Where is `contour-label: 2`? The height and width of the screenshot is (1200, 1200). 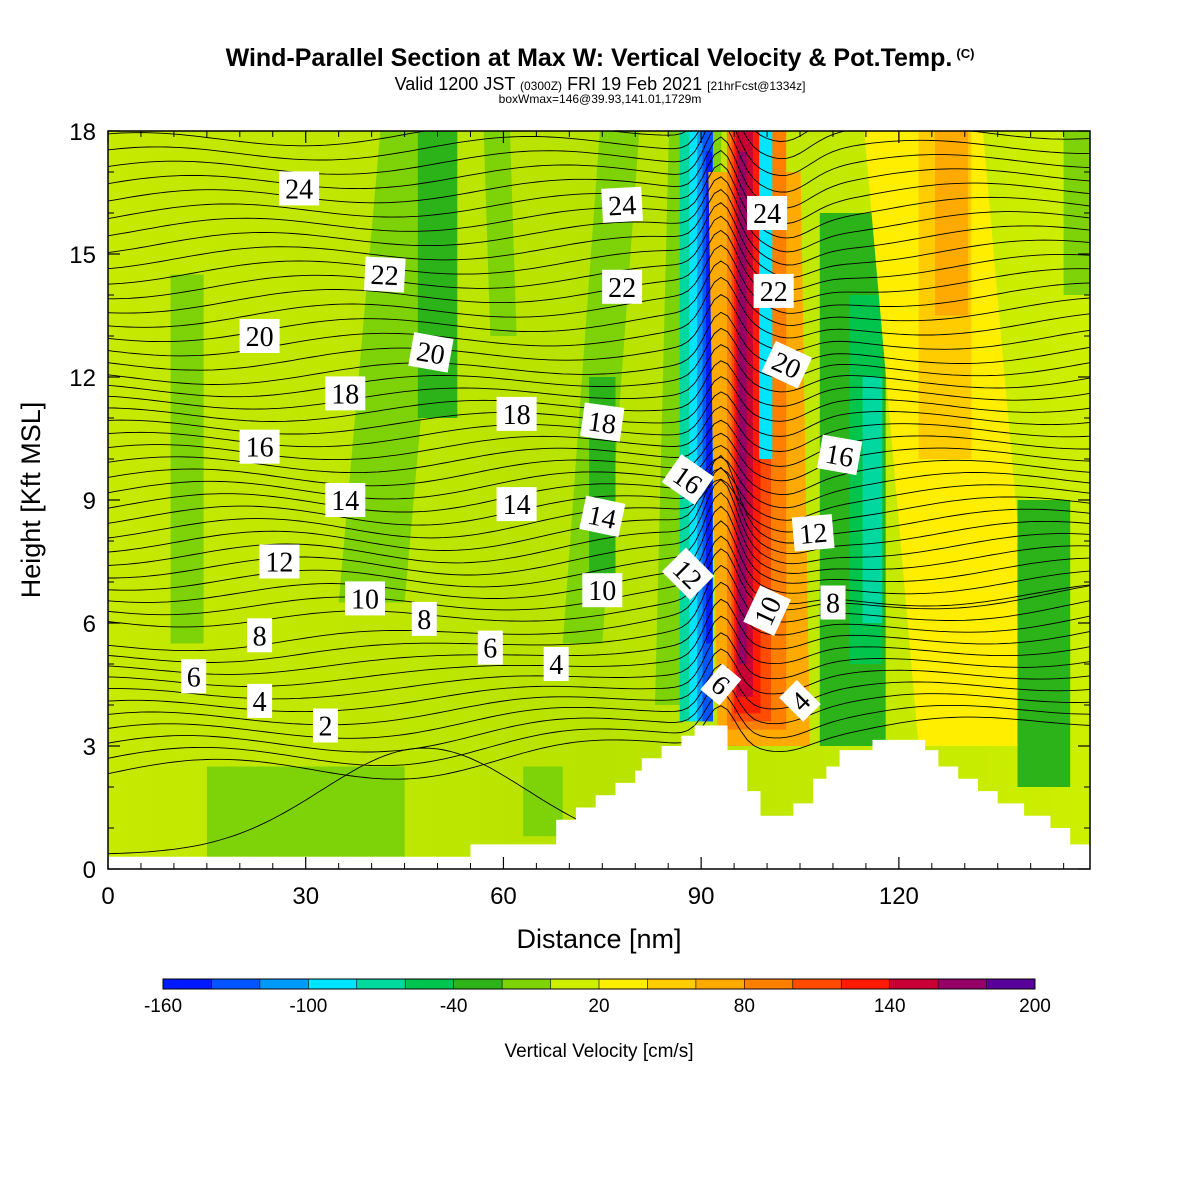
contour-label: 2 is located at coordinates (325, 725).